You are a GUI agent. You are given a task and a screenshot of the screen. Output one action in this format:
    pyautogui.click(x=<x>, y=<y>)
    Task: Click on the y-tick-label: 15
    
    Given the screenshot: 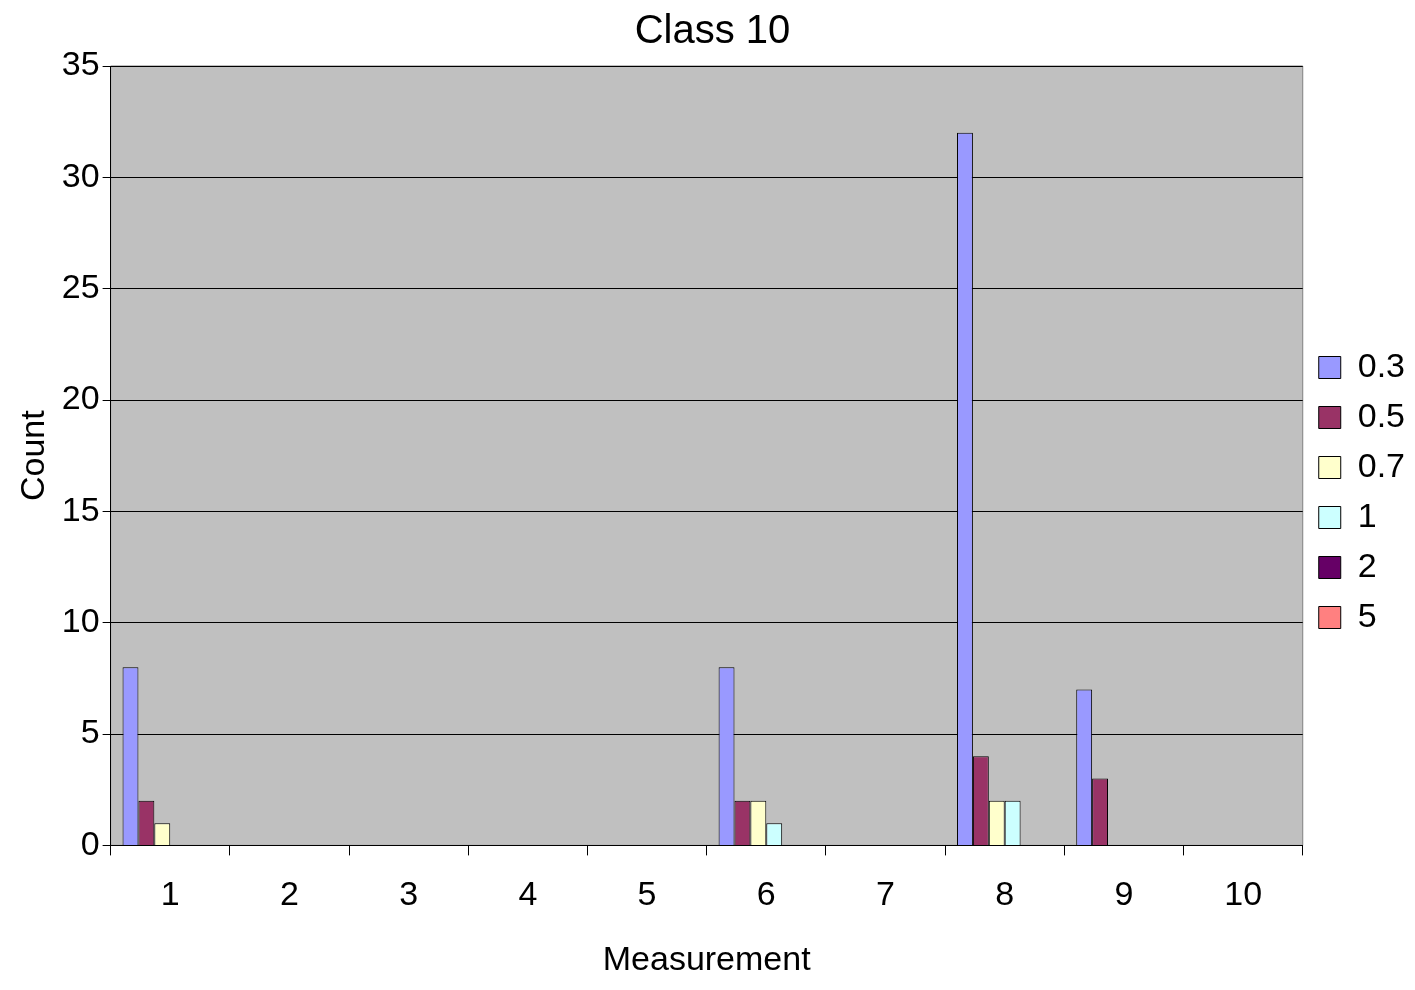 What is the action you would take?
    pyautogui.click(x=80, y=508)
    